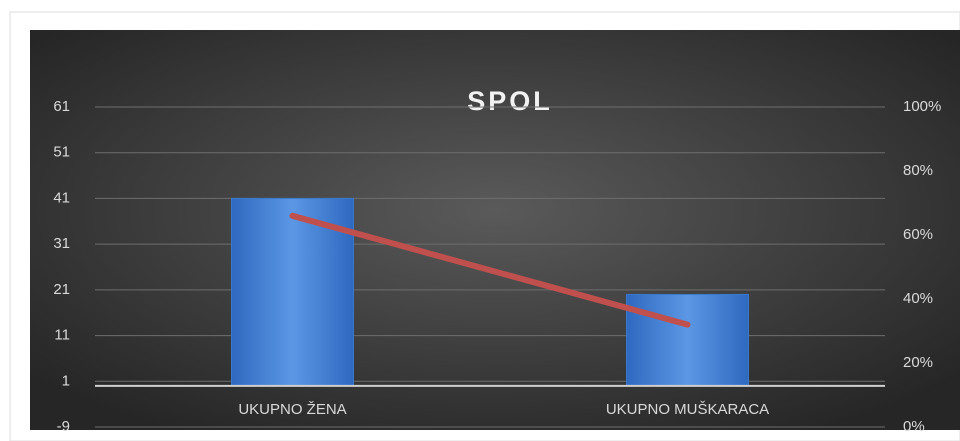  I want to click on chart-title: SPOL, so click(510, 101).